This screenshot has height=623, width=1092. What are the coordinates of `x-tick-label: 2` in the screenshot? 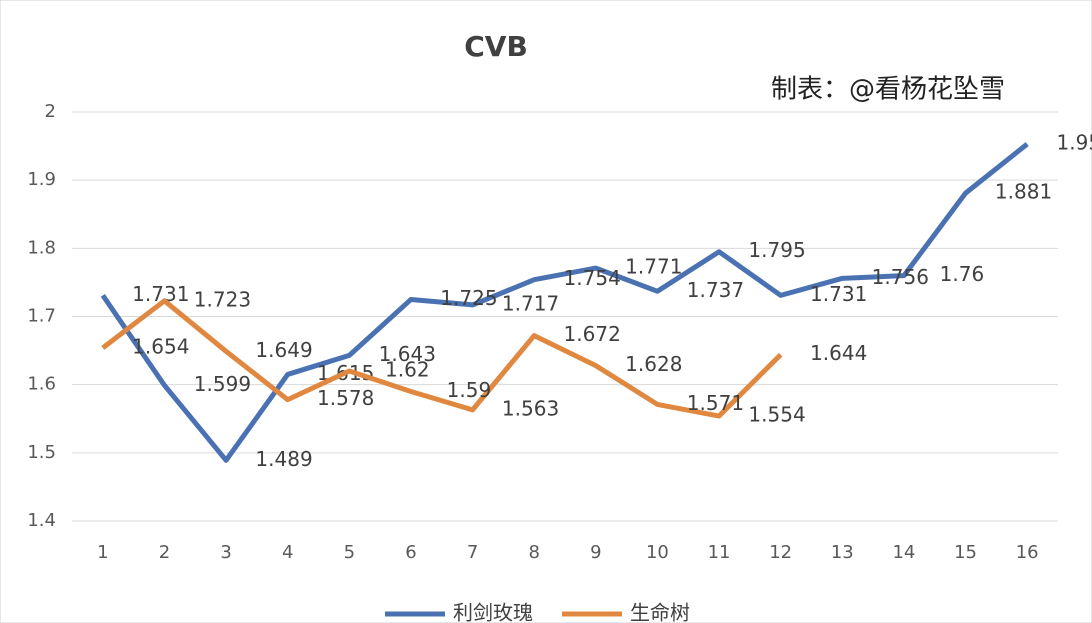 It's located at (164, 552).